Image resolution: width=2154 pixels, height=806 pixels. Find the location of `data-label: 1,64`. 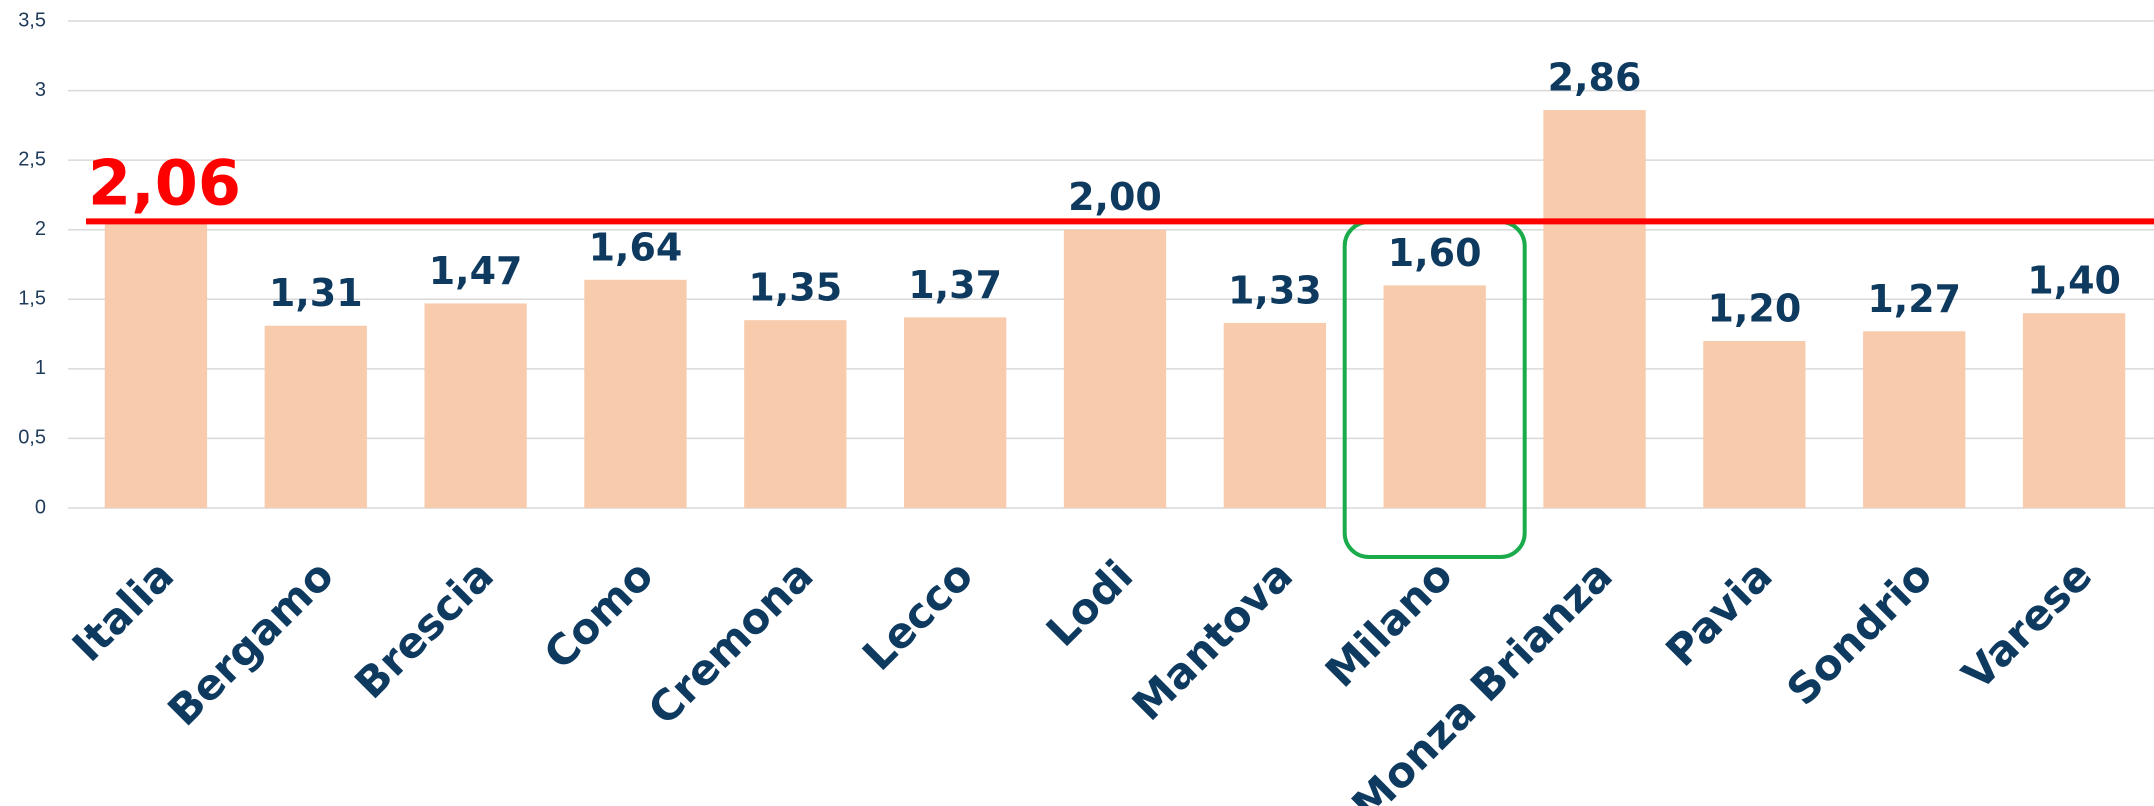

data-label: 1,64 is located at coordinates (636, 247).